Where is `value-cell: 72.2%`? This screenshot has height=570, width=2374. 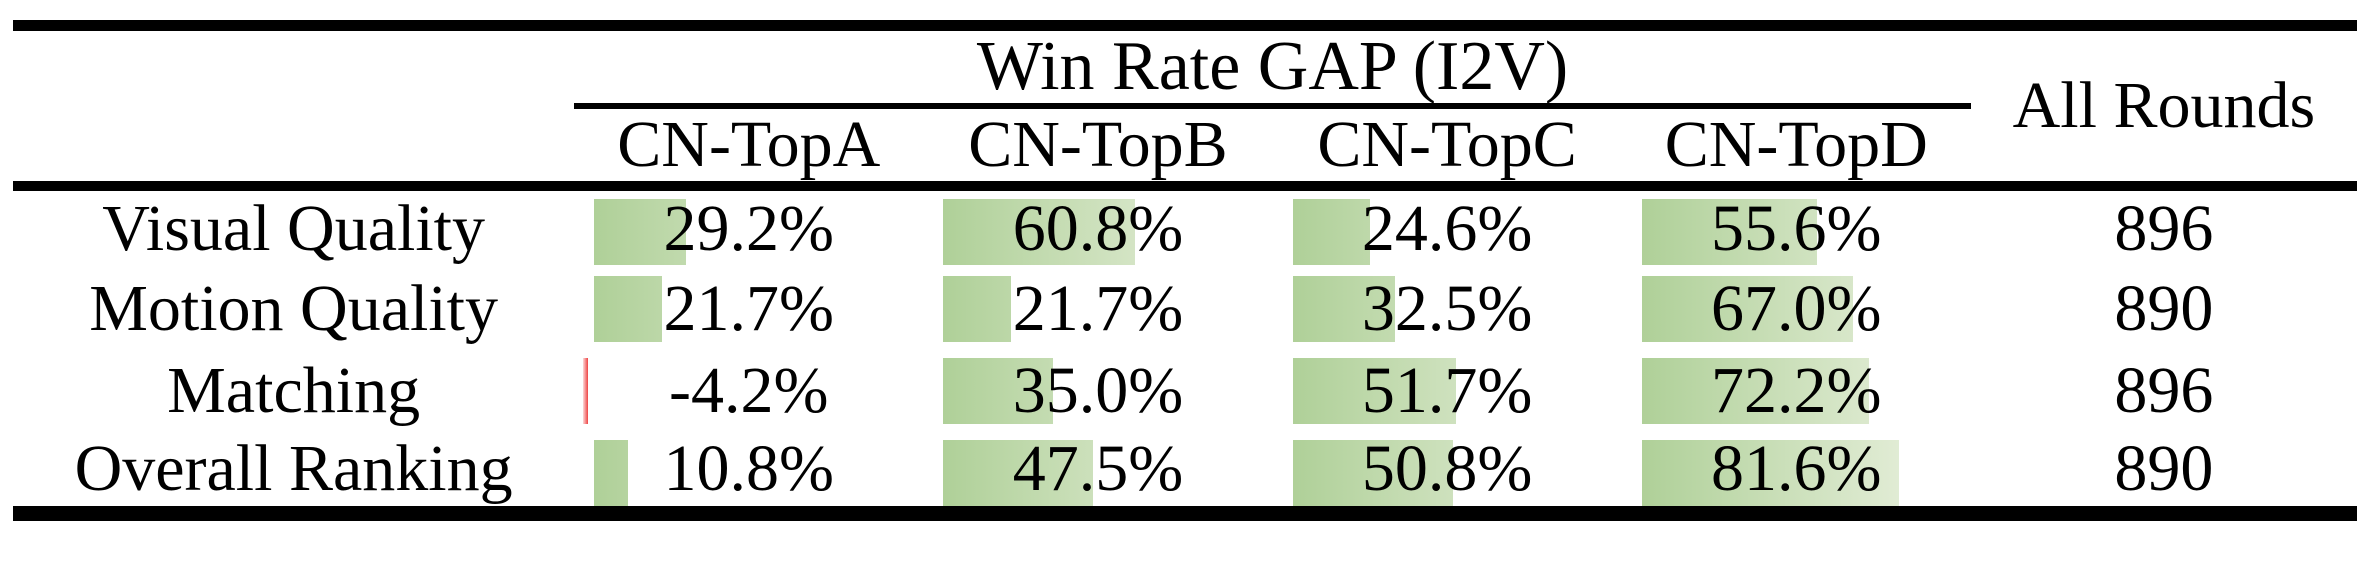
value-cell: 72.2% is located at coordinates (1796, 391).